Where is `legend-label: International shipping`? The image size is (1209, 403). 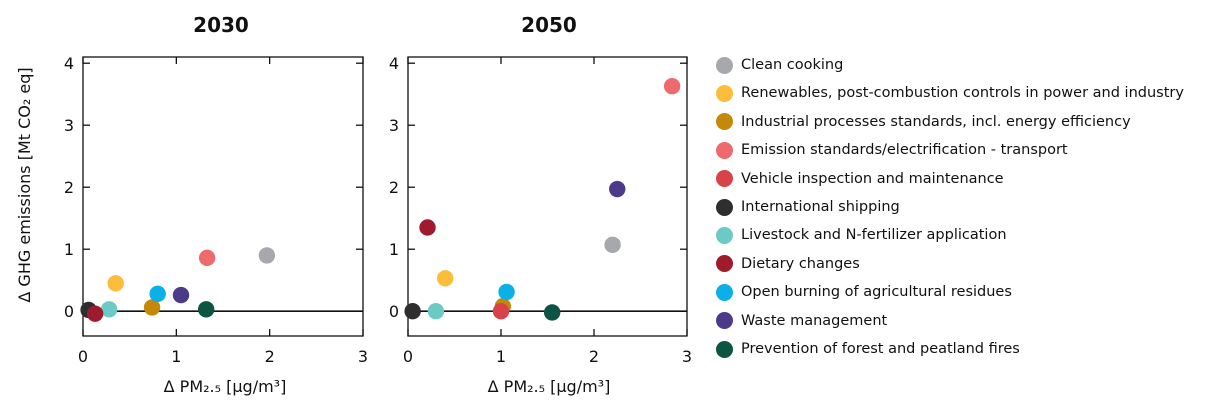 legend-label: International shipping is located at coordinates (820, 207).